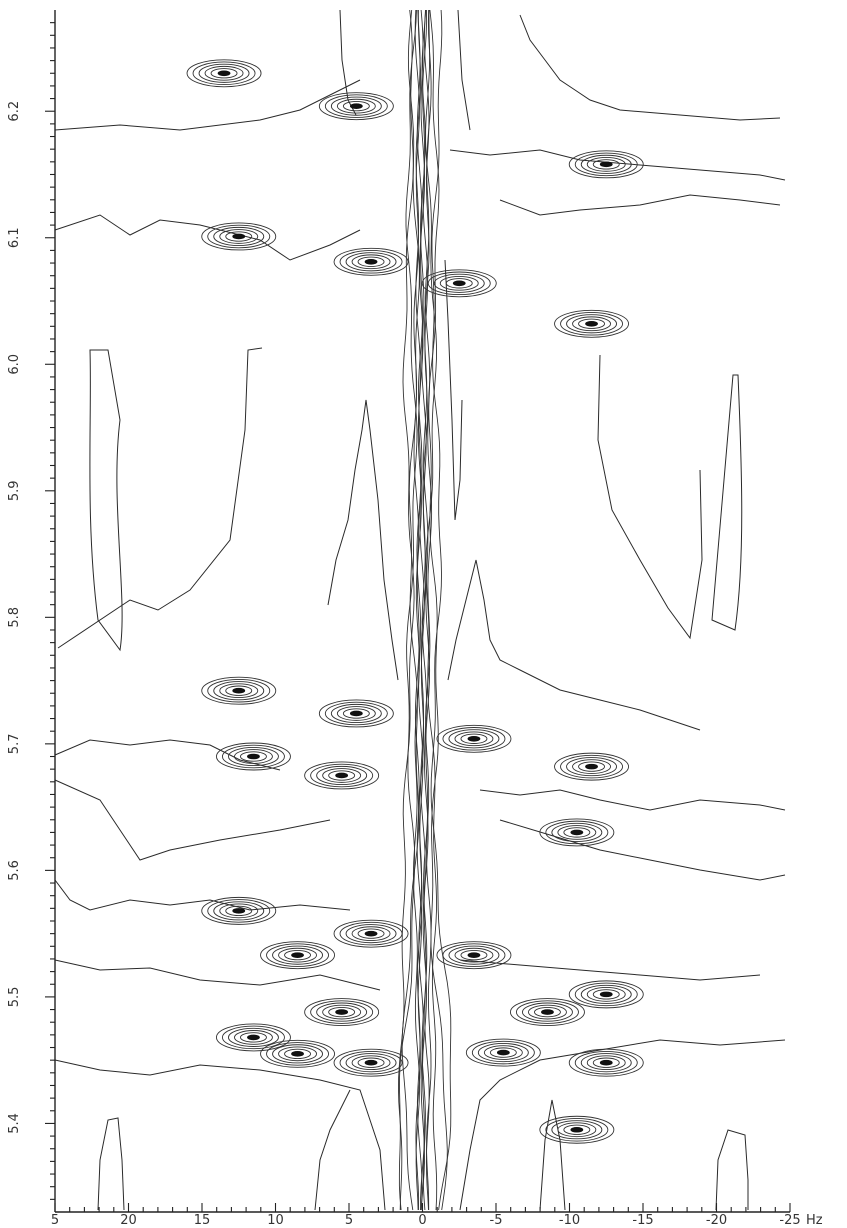 The height and width of the screenshot is (1228, 847). Describe the element at coordinates (14, 364) in the screenshot. I see `y-tick-label: 6.0` at that location.